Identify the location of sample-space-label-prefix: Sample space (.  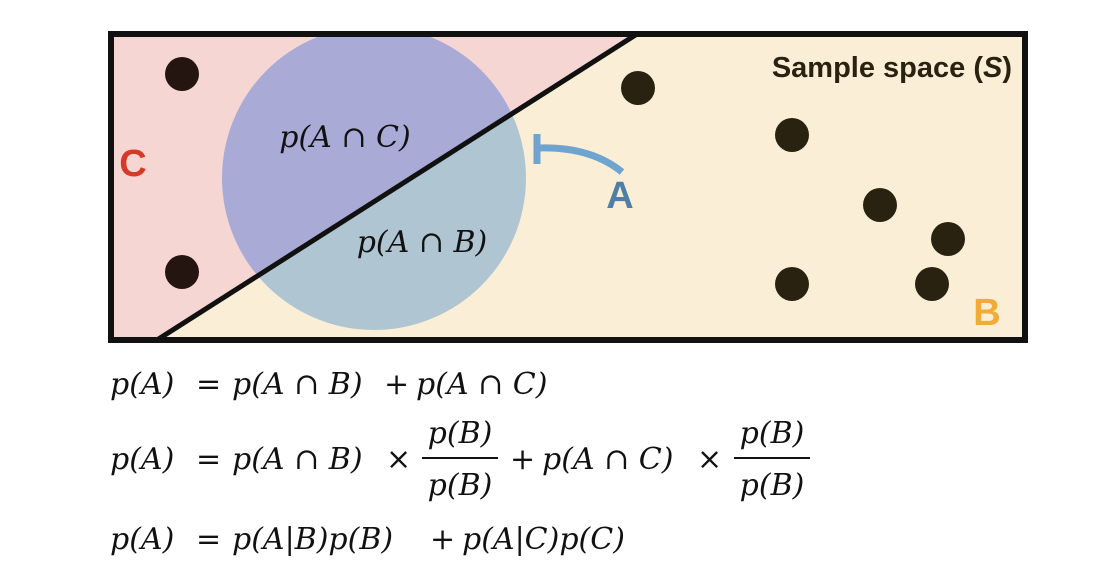
(877, 68).